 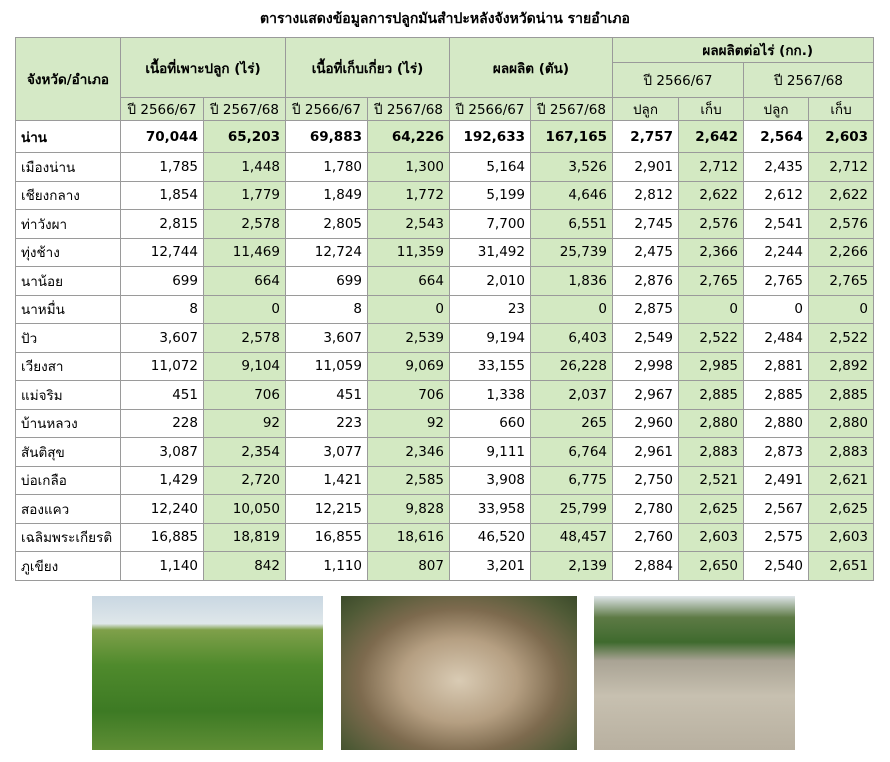 What do you see at coordinates (244, 167) in the screenshot?
I see `value-cell: 1,448` at bounding box center [244, 167].